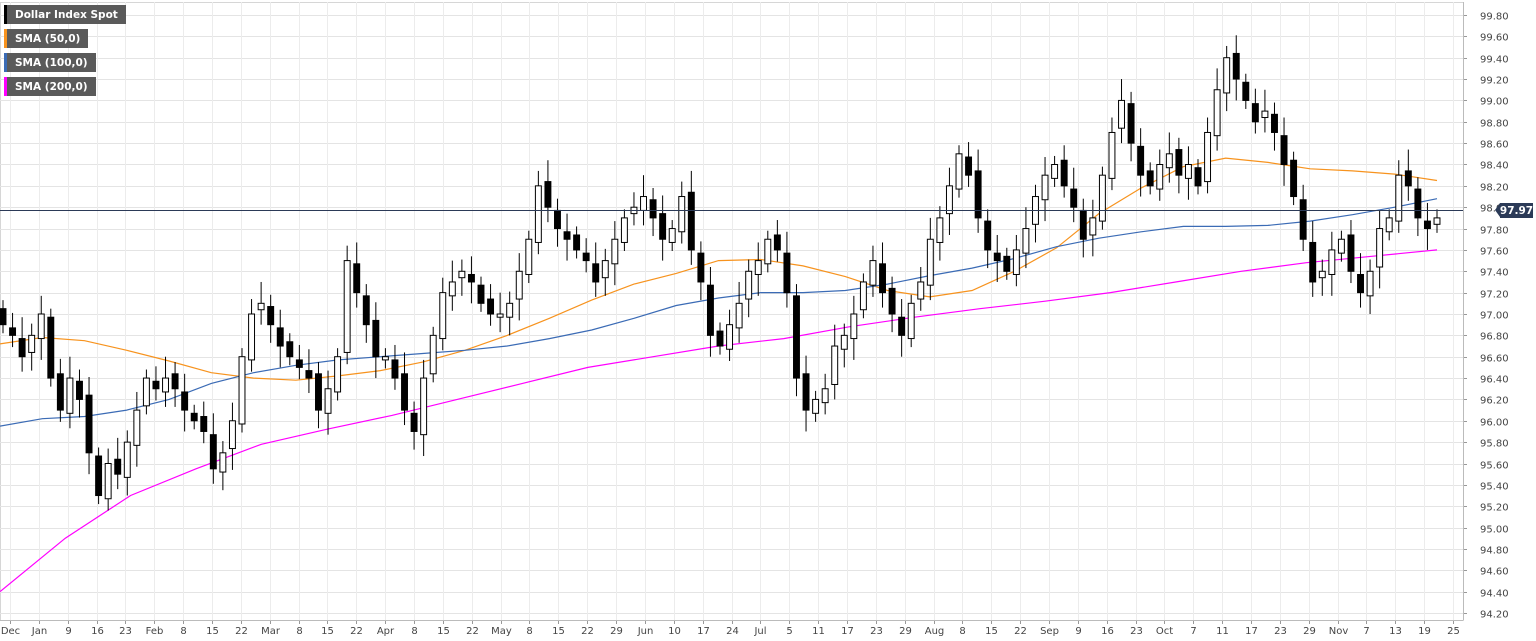 This screenshot has height=641, width=1536. Describe the element at coordinates (501, 631) in the screenshot. I see `x-tick-label: May` at that location.